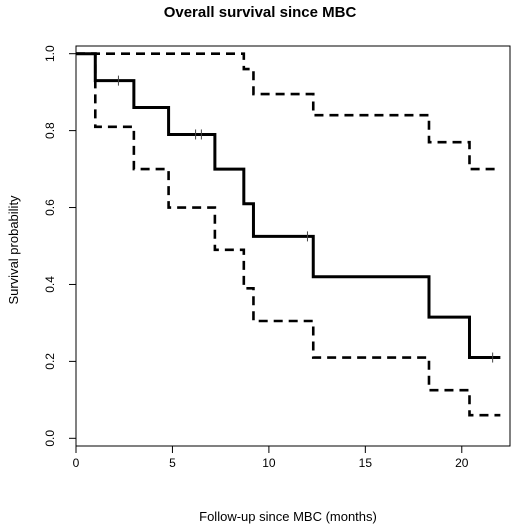 The height and width of the screenshot is (530, 520). Describe the element at coordinates (50, 53) in the screenshot. I see `y-tick-label: 1.0` at that location.